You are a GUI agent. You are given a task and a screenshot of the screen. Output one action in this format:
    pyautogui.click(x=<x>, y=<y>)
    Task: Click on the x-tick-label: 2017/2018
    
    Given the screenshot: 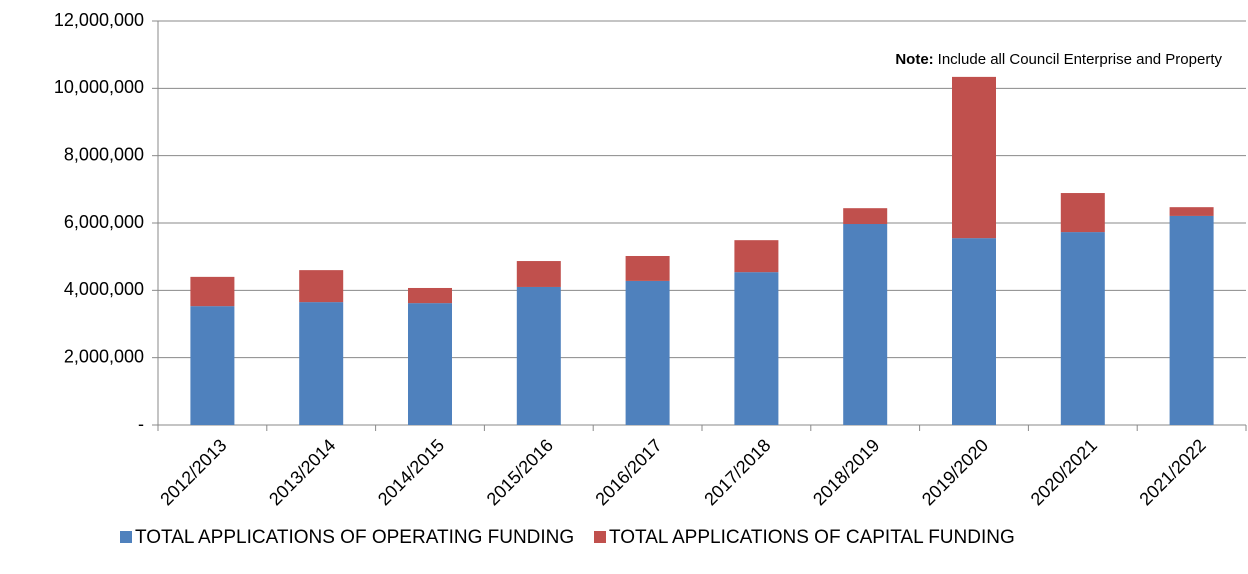 What is the action you would take?
    pyautogui.click(x=737, y=472)
    